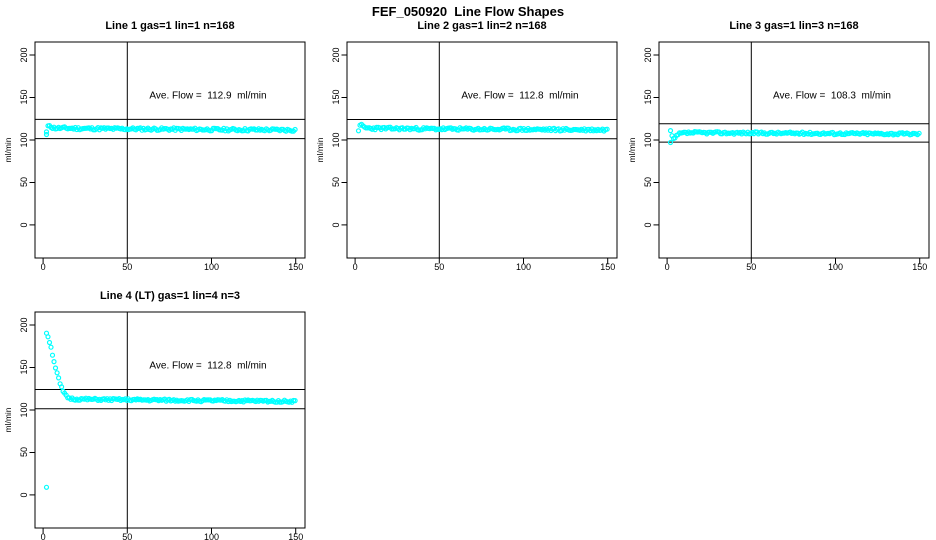 Image resolution: width=936 pixels, height=540 pixels. I want to click on panel-title: Line 4 (LT) gas=1 lin=4 n=3, so click(170, 296).